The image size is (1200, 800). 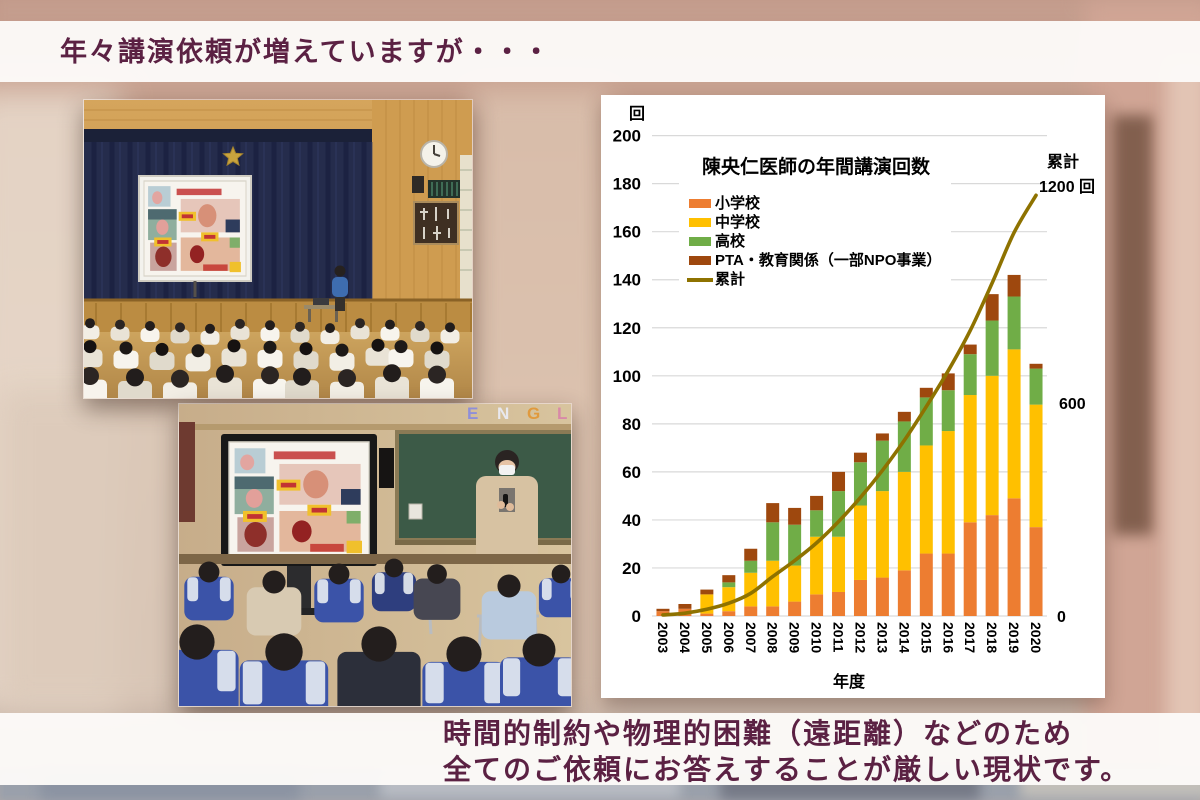 I want to click on gym-lecture-photo, so click(x=278, y=249).